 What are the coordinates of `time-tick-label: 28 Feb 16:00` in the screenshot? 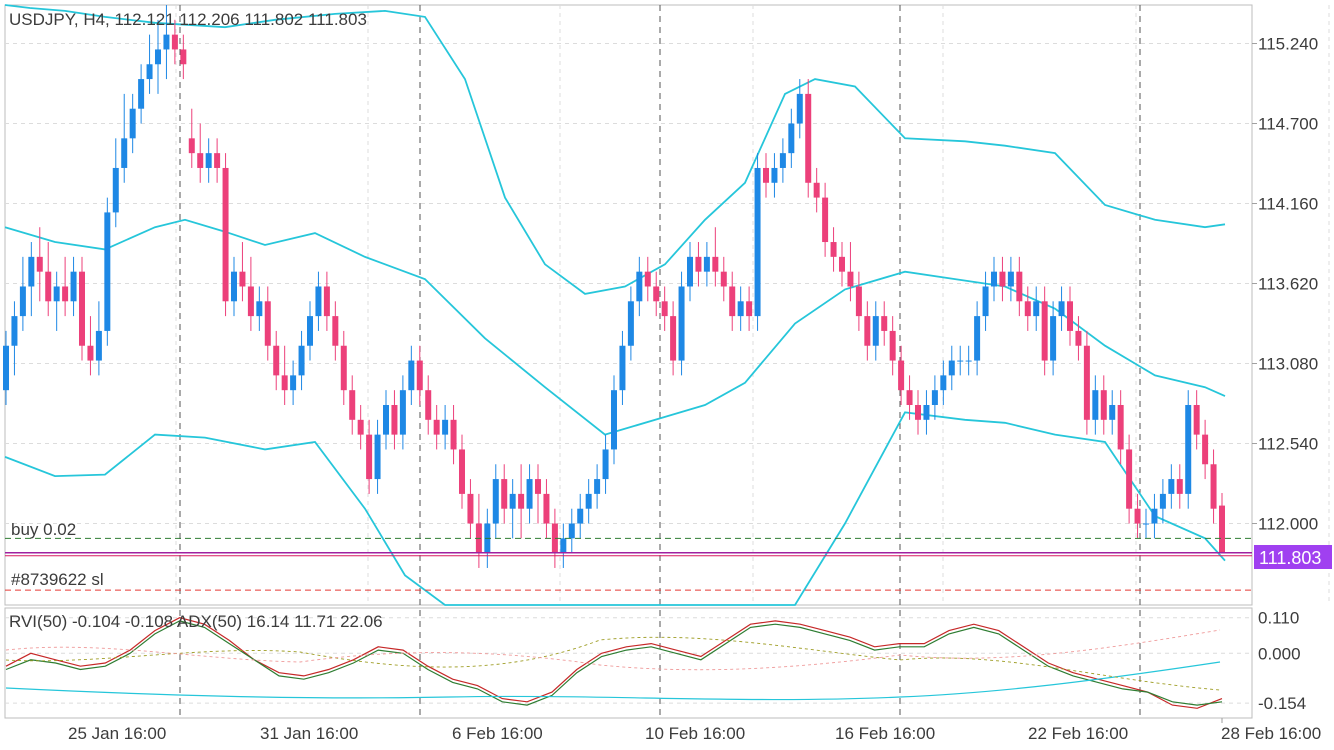 It's located at (1271, 733).